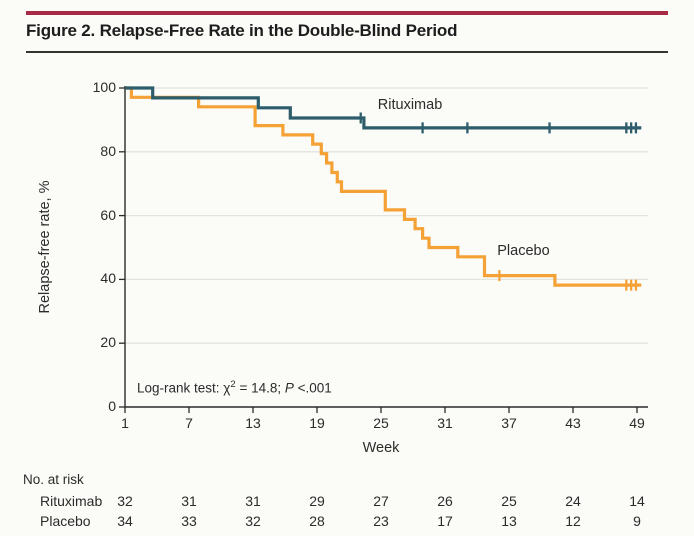  I want to click on x-tick-label-7: 7, so click(189, 423).